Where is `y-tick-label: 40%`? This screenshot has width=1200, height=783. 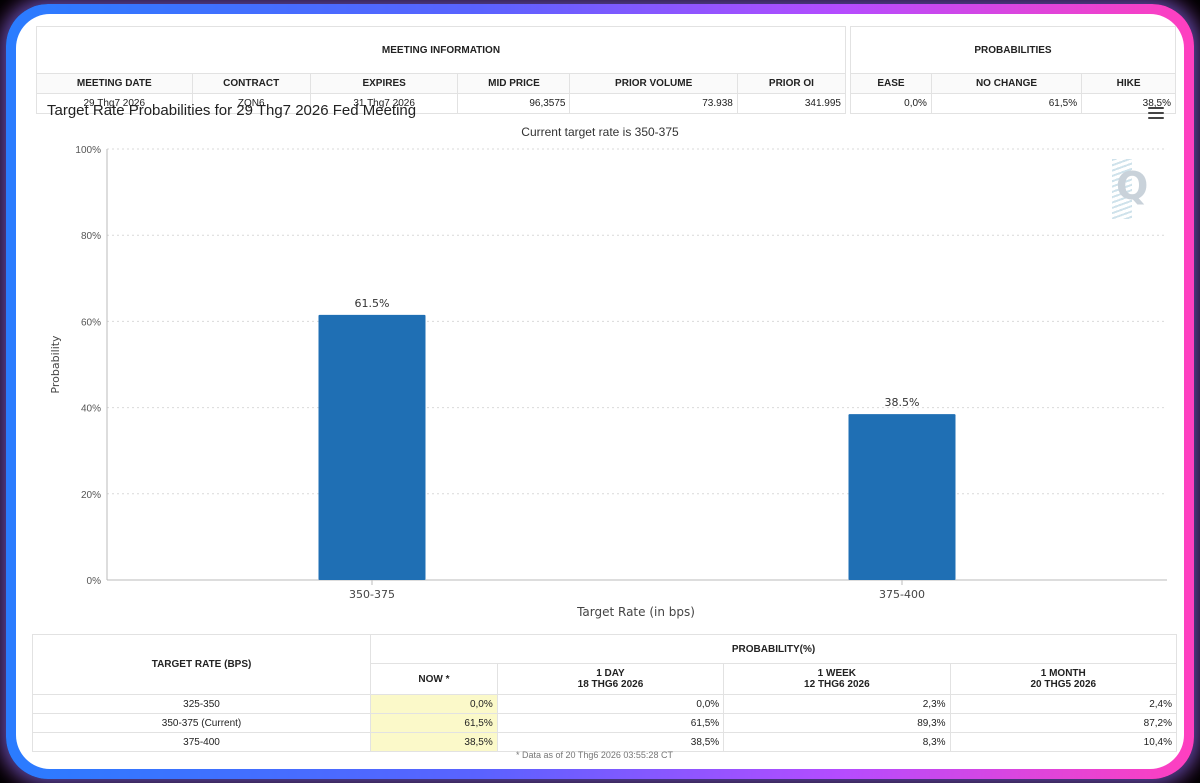 y-tick-label: 40% is located at coordinates (91, 409).